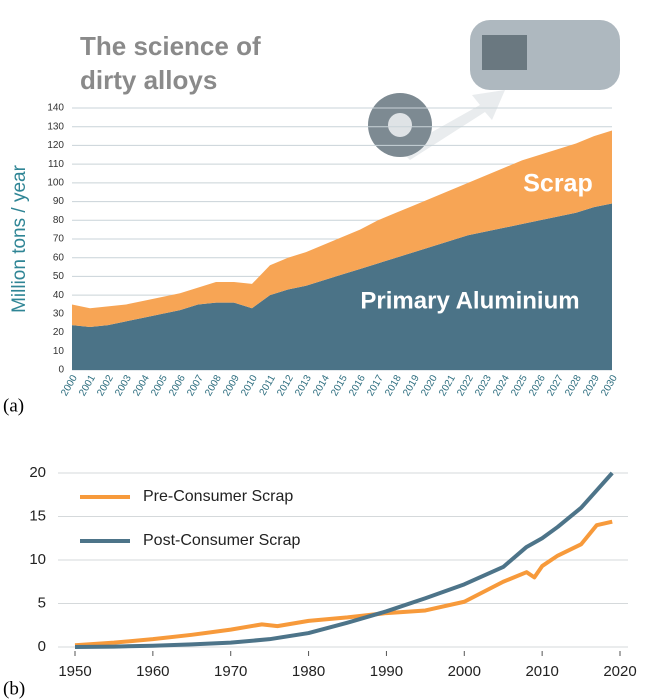  Describe the element at coordinates (159, 385) in the screenshot. I see `x-tick-label: 2005` at that location.